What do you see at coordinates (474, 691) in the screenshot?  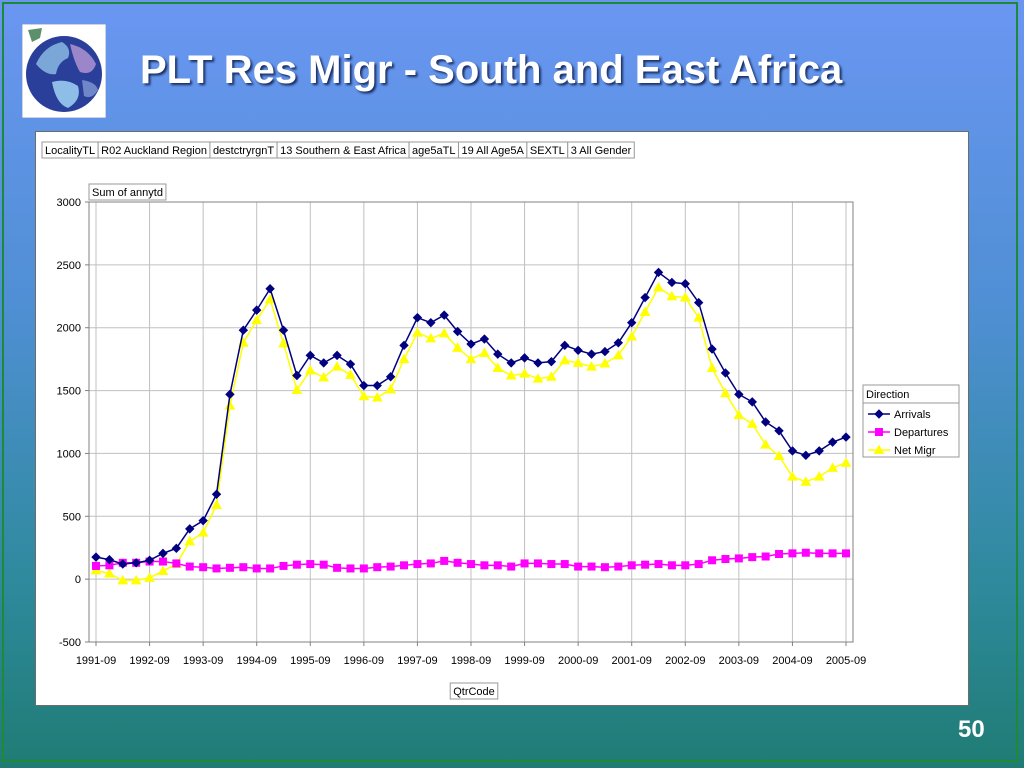 I see `x-axis-title-box` at bounding box center [474, 691].